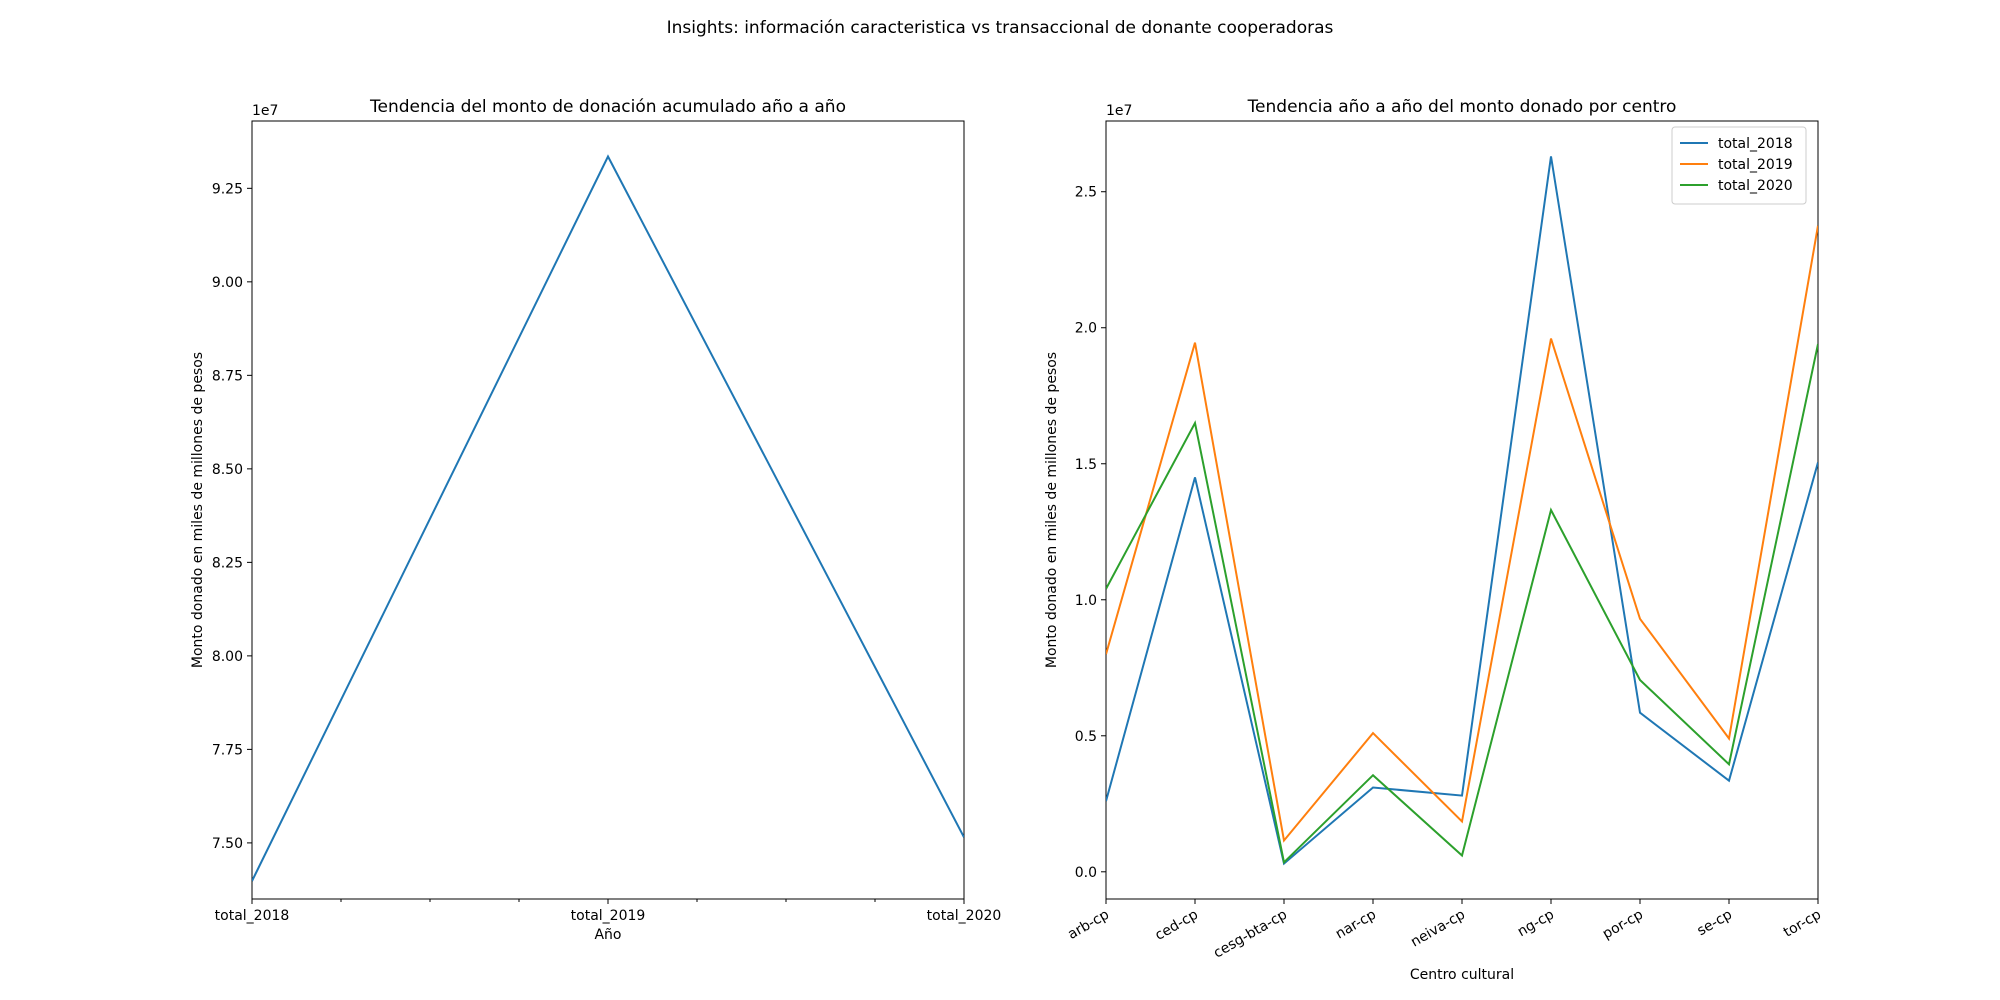 The image size is (2000, 1000). What do you see at coordinates (1250, 934) in the screenshot?
I see `x-tick-label: cesg-bta-cp` at bounding box center [1250, 934].